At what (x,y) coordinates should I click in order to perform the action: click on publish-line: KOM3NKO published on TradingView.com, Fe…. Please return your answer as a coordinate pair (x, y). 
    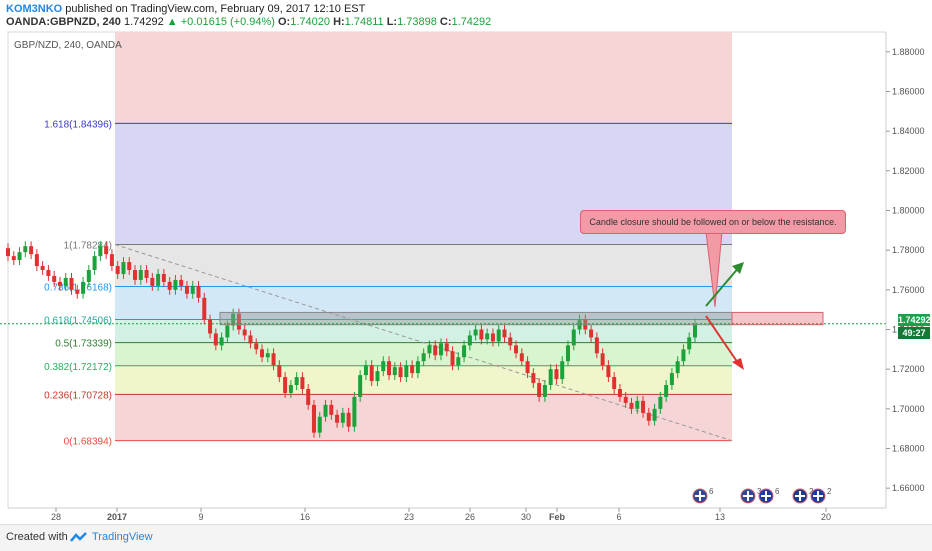
    Looking at the image, I should click on (185, 9).